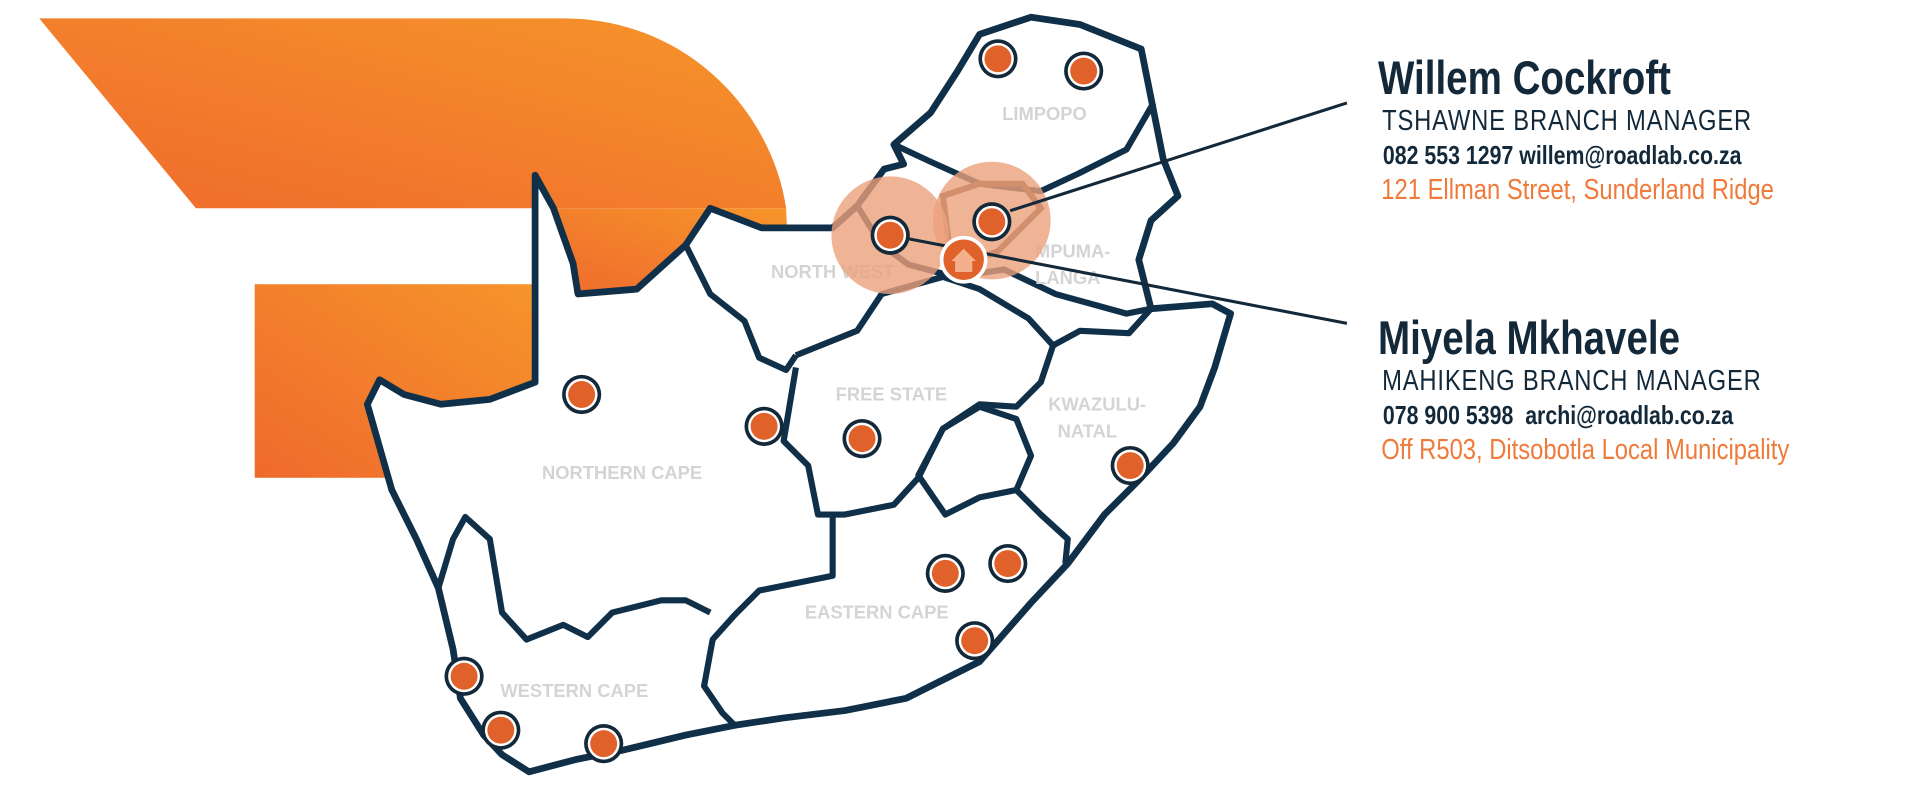 The height and width of the screenshot is (800, 1920). Describe the element at coordinates (574, 690) in the screenshot. I see `label-western-cape: WESTERN CAPE` at that location.